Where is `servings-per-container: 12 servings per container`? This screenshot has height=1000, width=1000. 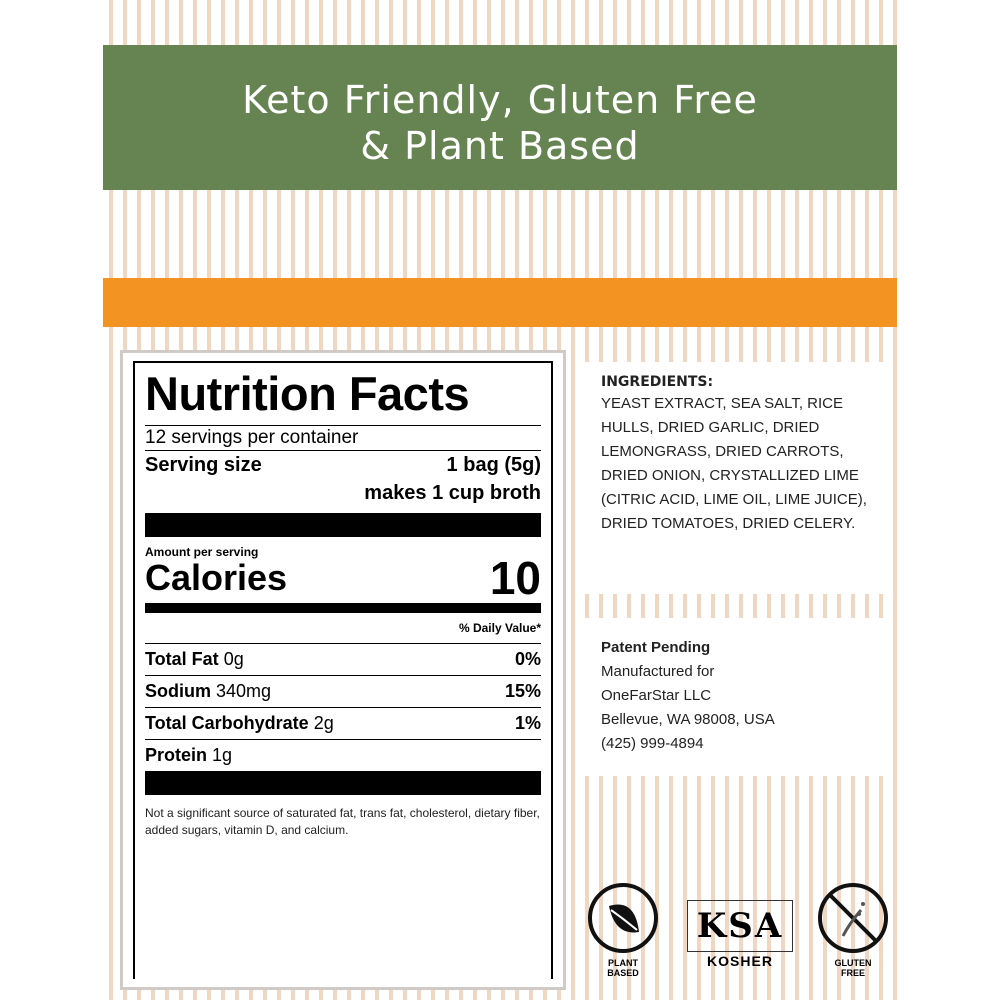
servings-per-container: 12 servings per container is located at coordinates (252, 437).